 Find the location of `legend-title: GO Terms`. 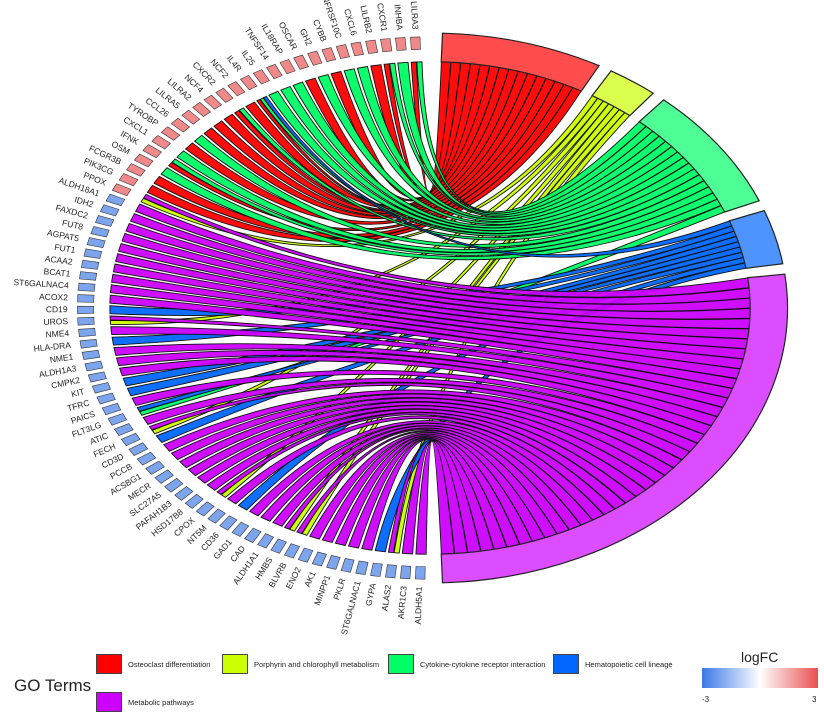

legend-title: GO Terms is located at coordinates (53, 685).